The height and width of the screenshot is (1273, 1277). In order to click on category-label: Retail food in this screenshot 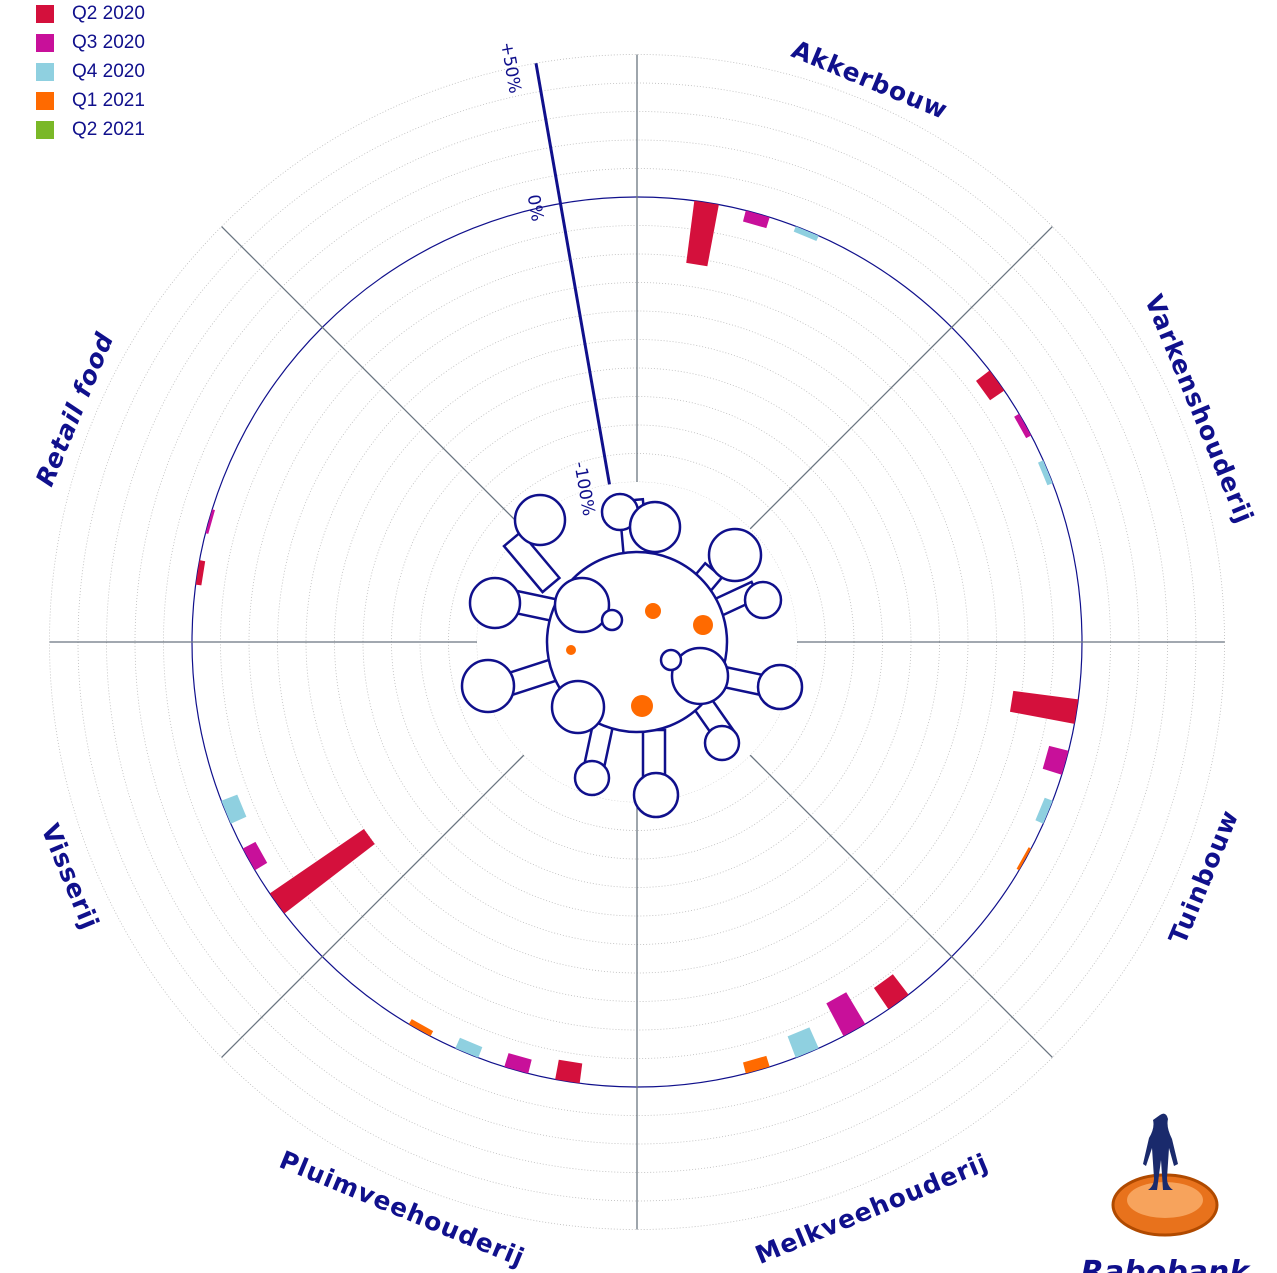, I will do `click(74, 409)`.